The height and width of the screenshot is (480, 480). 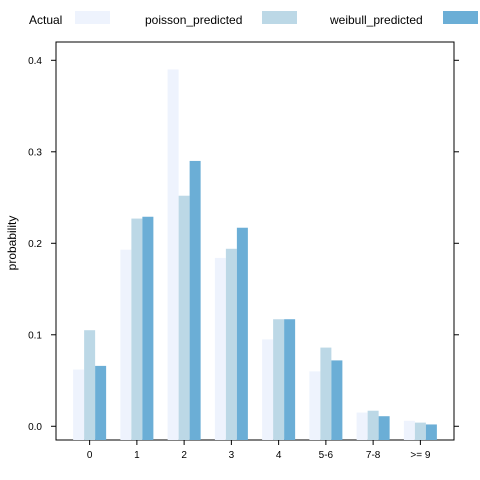 I want to click on x-tick-label: 5-6, so click(x=326, y=455).